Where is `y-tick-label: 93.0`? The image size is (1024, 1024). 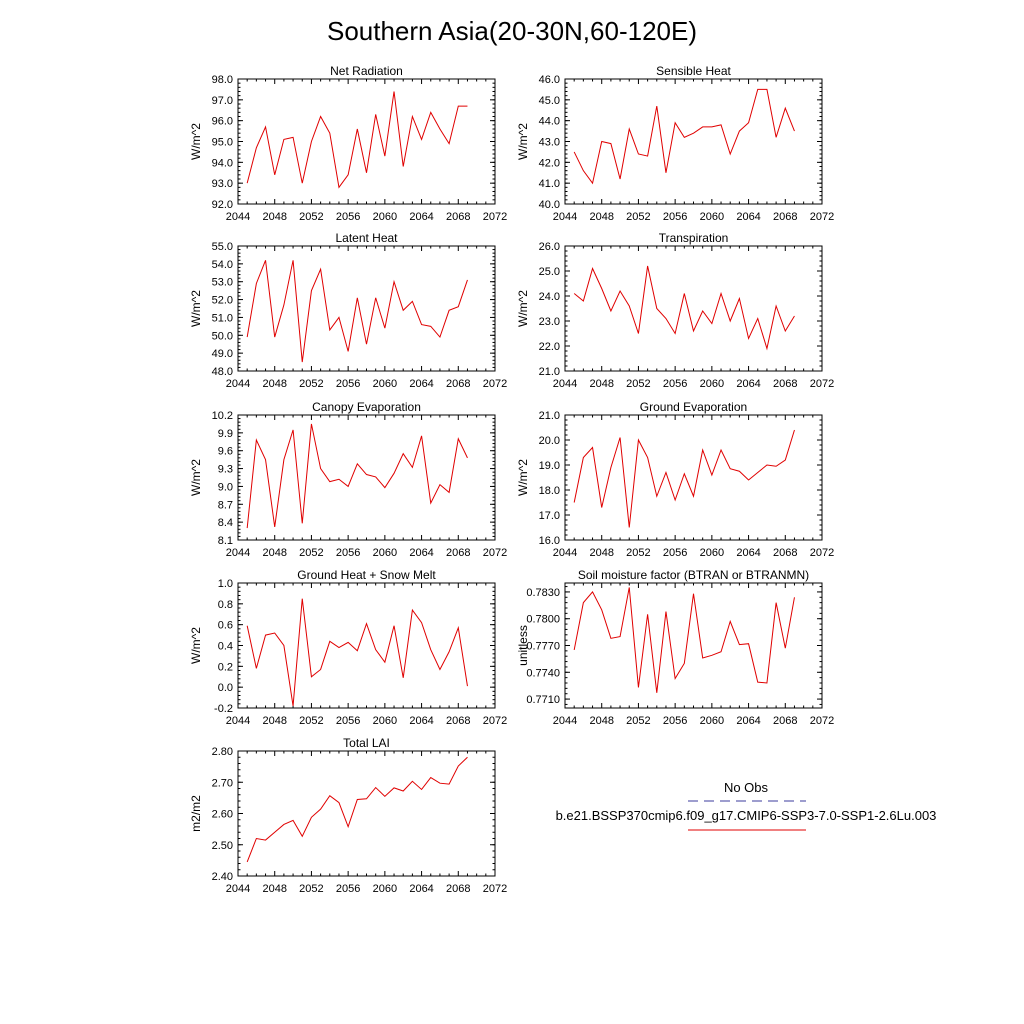
y-tick-label: 93.0 is located at coordinates (222, 184).